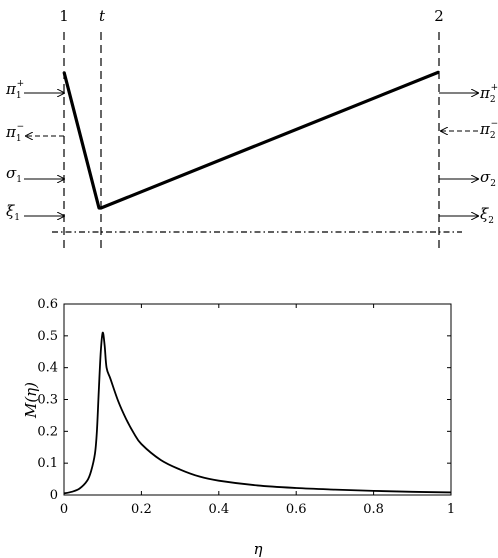  What do you see at coordinates (31, 400) in the screenshot?
I see `y-axis-label: M(η)` at bounding box center [31, 400].